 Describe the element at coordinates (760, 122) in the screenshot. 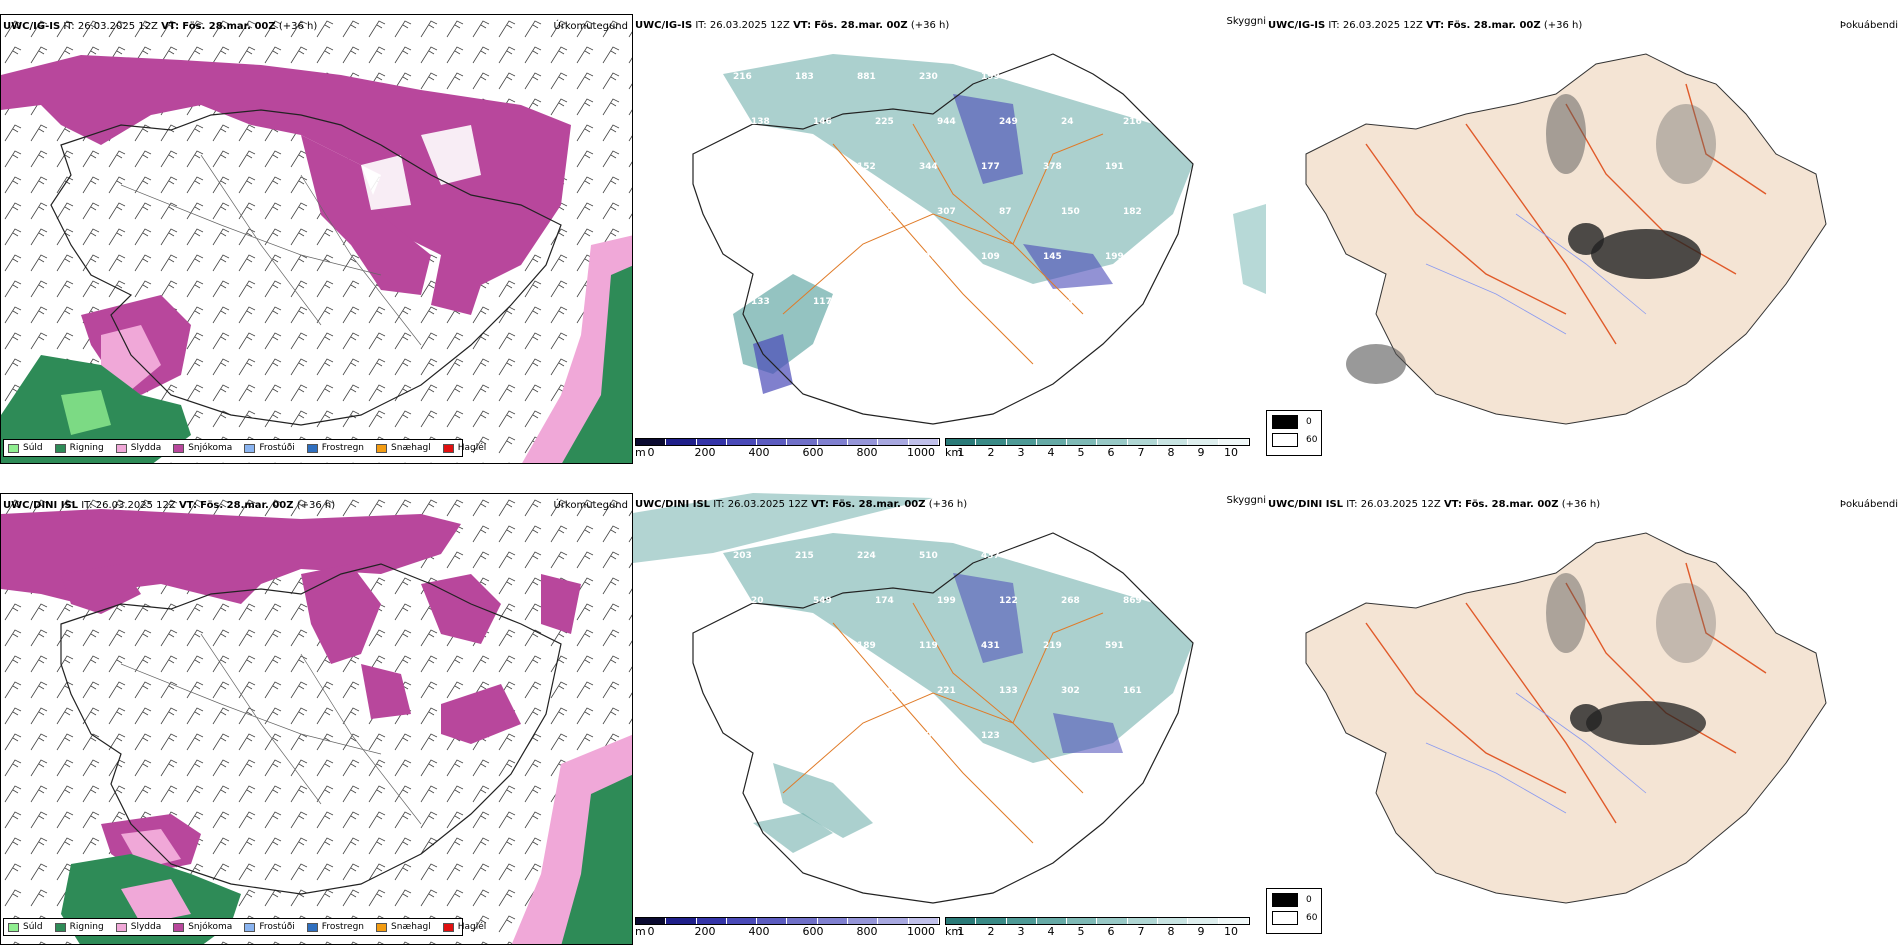

I see `ceiling-value-label: 138` at that location.